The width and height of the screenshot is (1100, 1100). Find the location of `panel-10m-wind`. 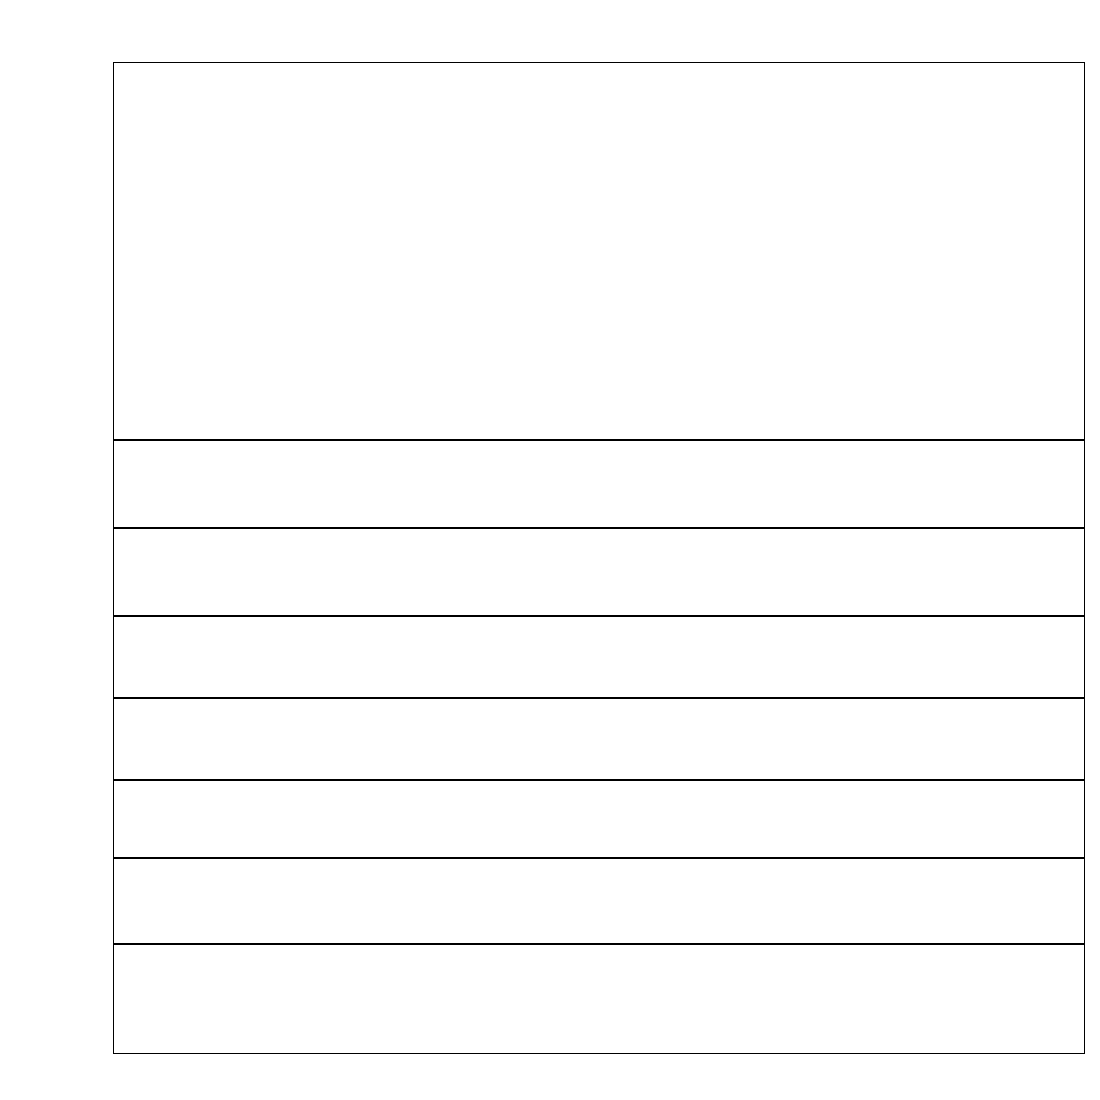

panel-10m-wind is located at coordinates (599, 657).